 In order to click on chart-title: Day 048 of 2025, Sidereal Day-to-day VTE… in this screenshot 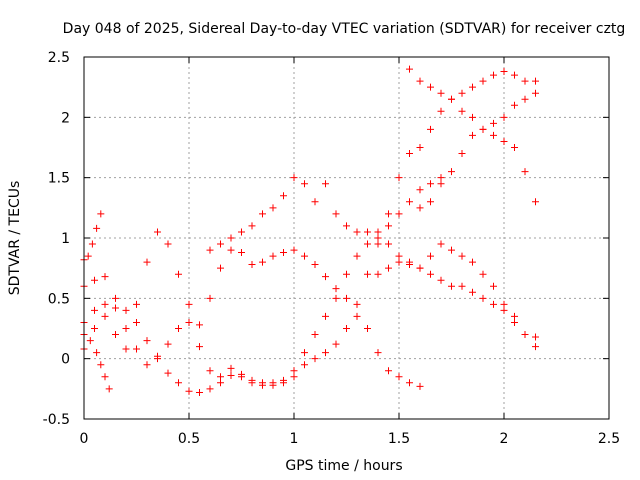, I will do `click(344, 29)`.